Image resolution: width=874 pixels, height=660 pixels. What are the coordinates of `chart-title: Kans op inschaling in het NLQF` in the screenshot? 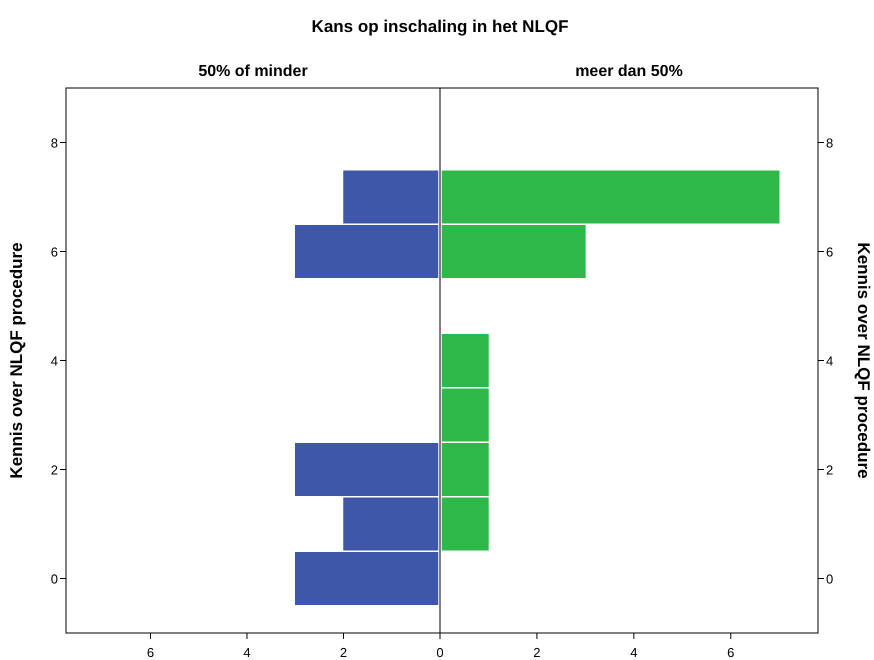 It's located at (440, 26).